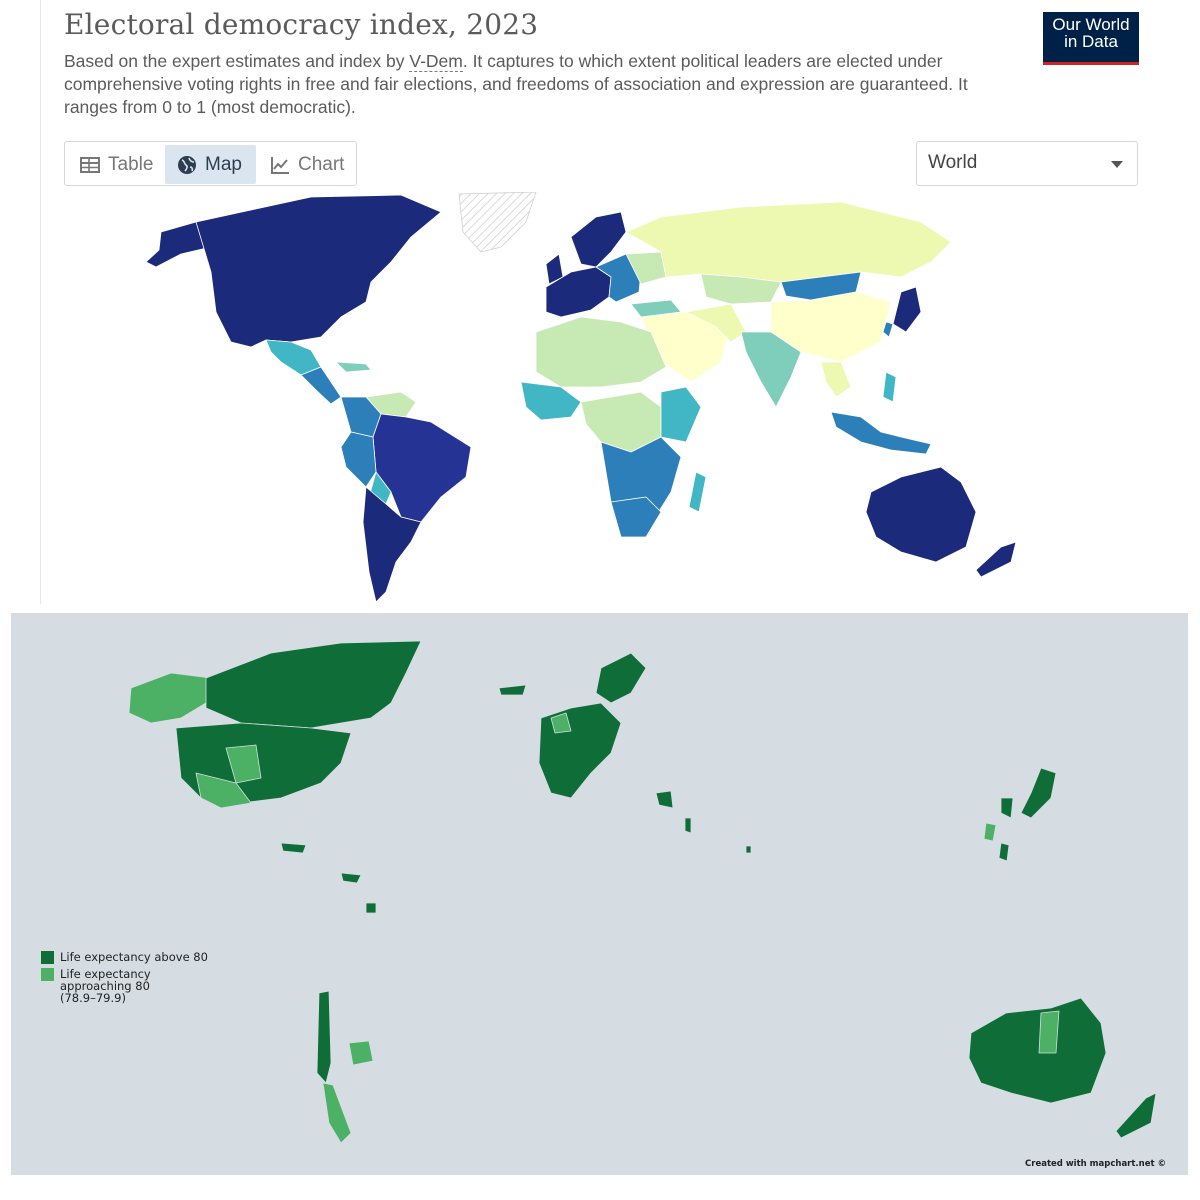  Describe the element at coordinates (392, 544) in the screenshot. I see `region-southern-cone` at that location.